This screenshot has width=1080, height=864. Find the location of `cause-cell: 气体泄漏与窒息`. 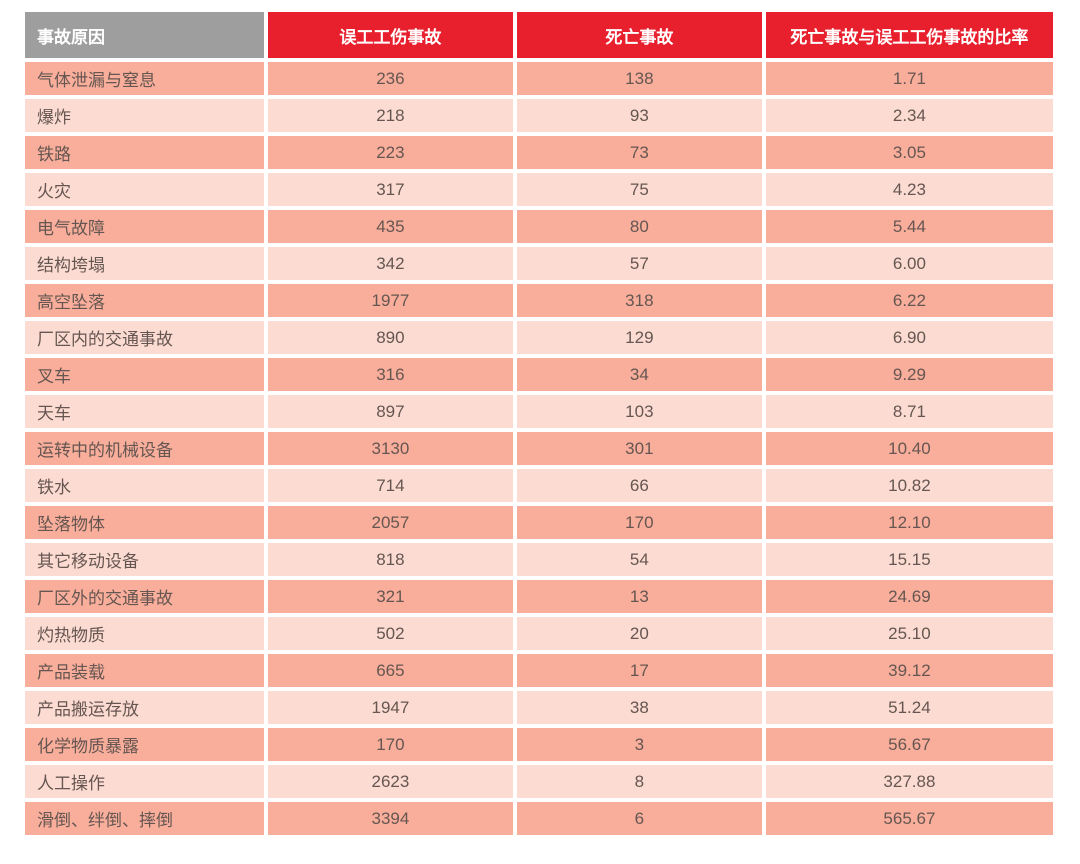

cause-cell: 气体泄漏与窒息 is located at coordinates (144, 78).